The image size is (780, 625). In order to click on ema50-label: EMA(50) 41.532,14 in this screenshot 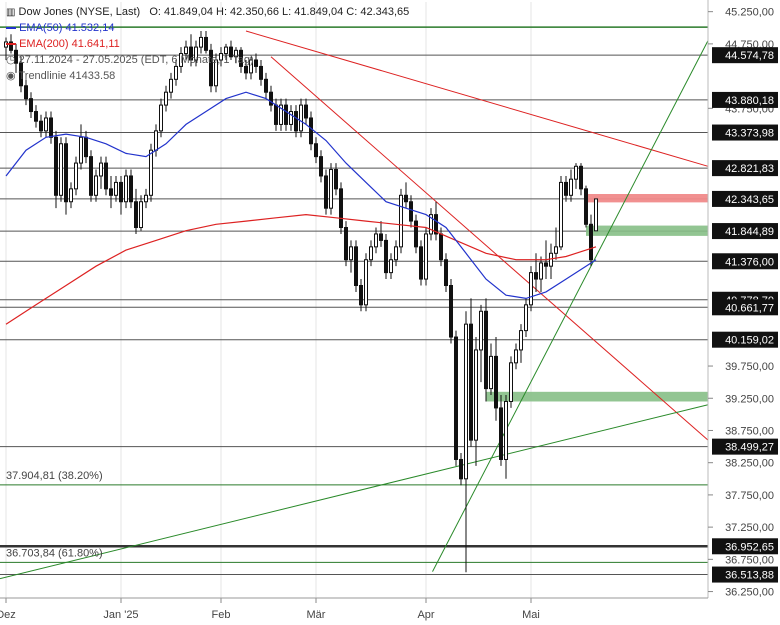, I will do `click(67, 28)`.